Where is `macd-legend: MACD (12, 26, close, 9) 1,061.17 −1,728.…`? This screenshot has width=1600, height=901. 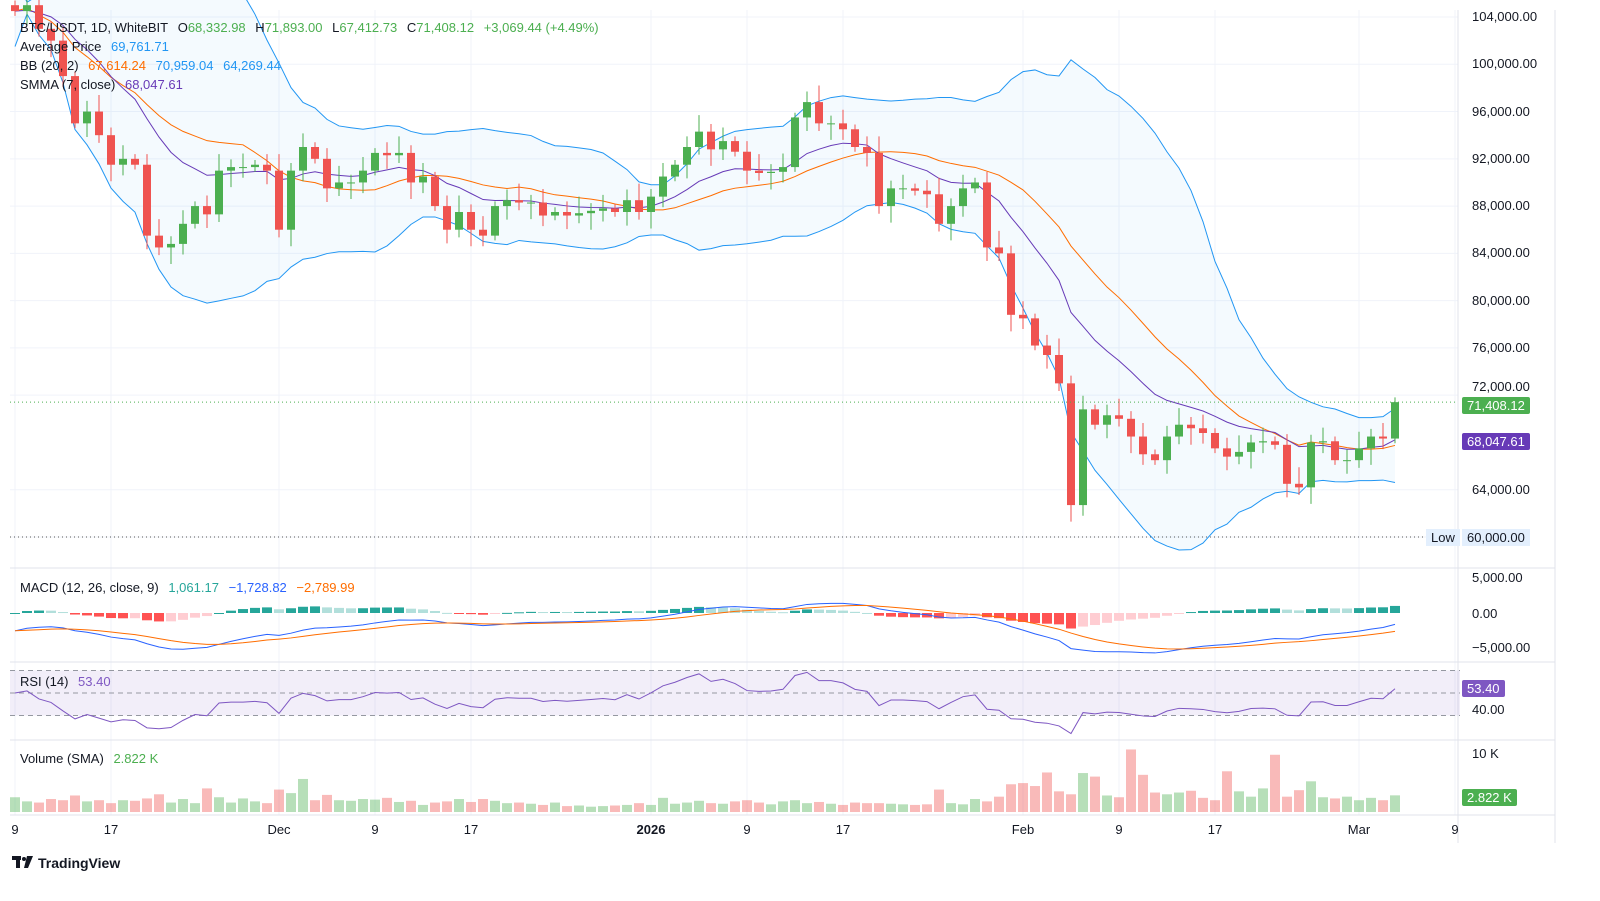 macd-legend: MACD (12, 26, close, 9) 1,061.17 −1,728.… is located at coordinates (190, 587).